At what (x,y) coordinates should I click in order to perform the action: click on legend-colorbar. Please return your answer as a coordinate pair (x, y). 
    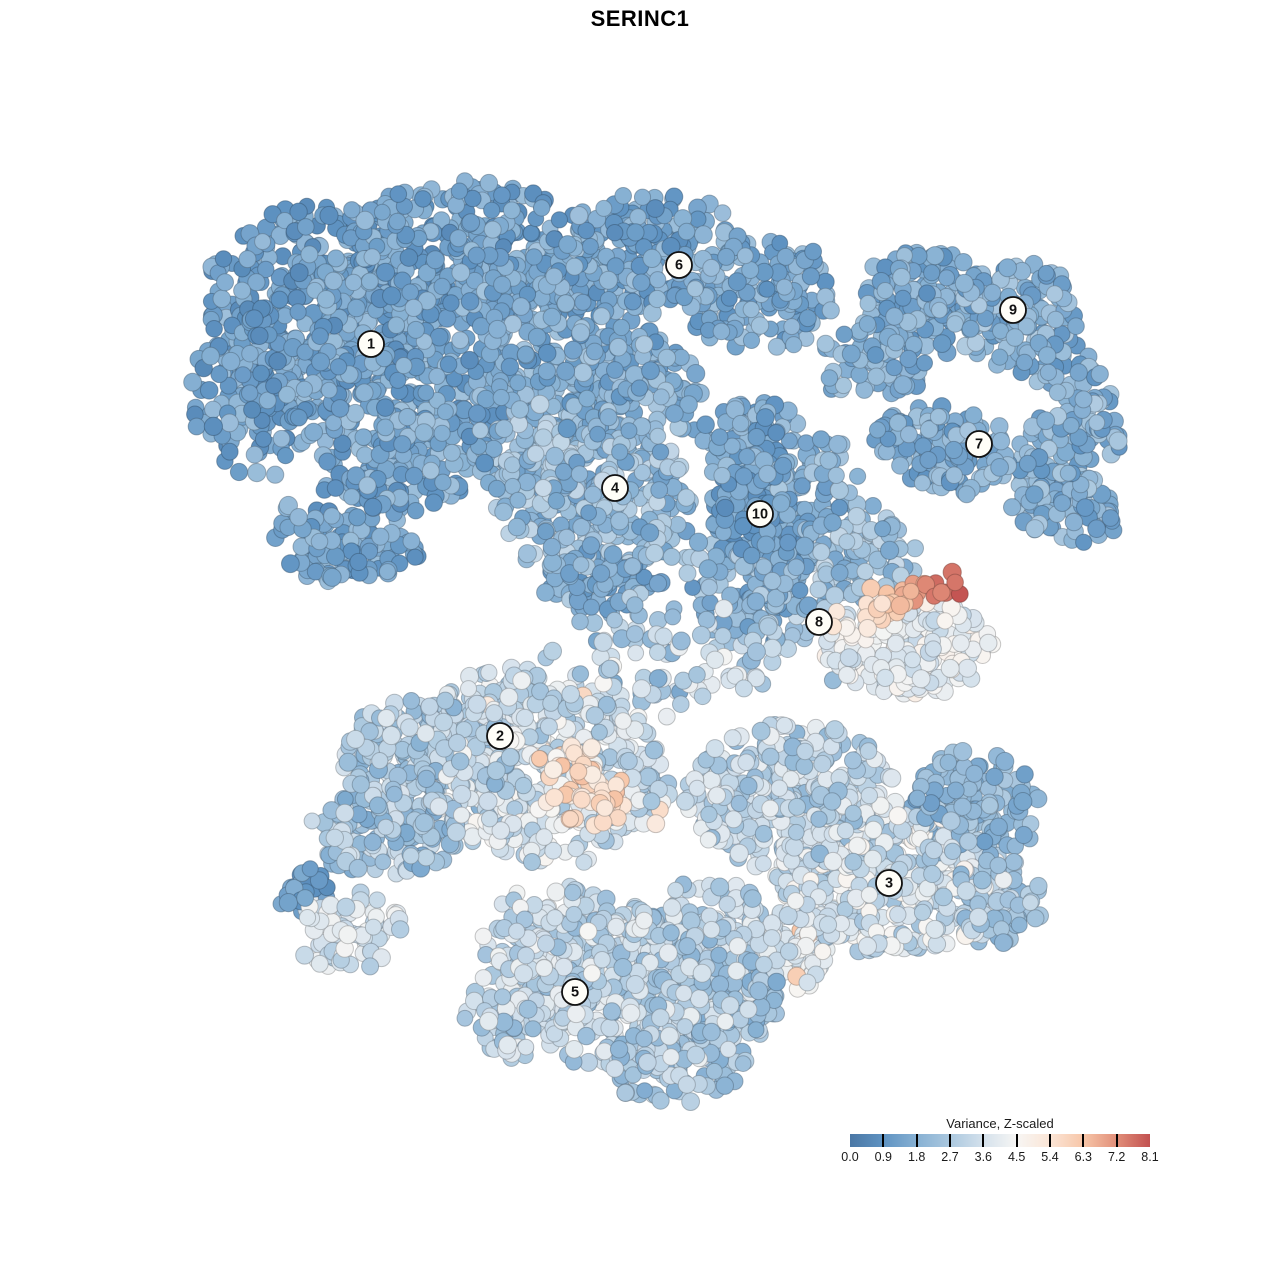
    Looking at the image, I should click on (1000, 1140).